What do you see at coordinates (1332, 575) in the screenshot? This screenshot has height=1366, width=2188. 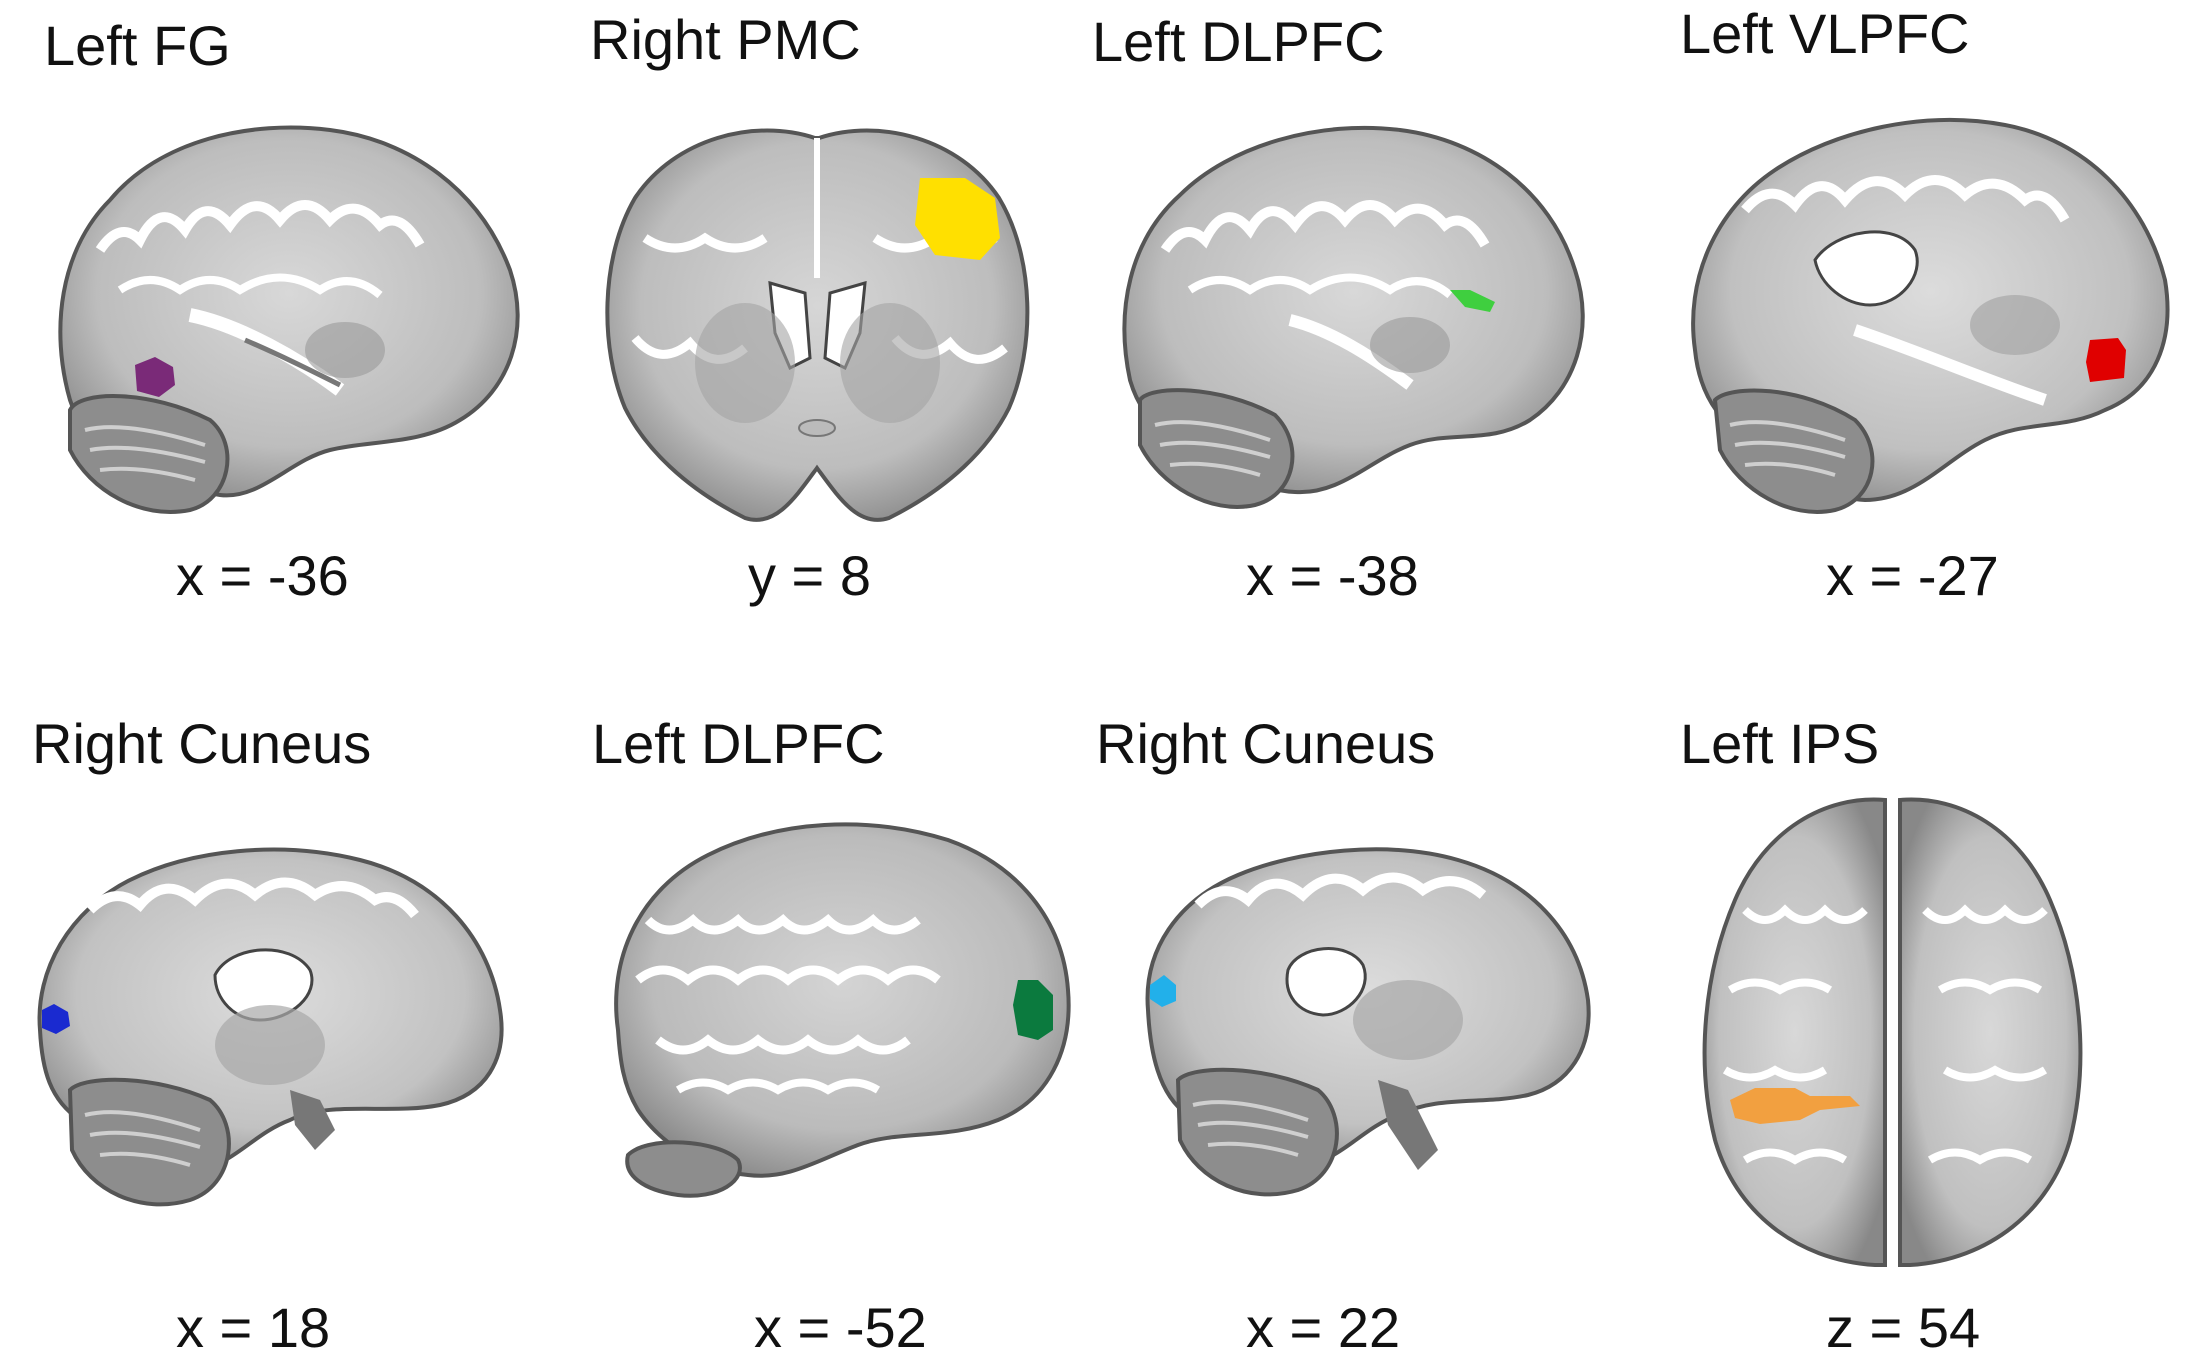 I see `slice-coordinate: x = -38` at bounding box center [1332, 575].